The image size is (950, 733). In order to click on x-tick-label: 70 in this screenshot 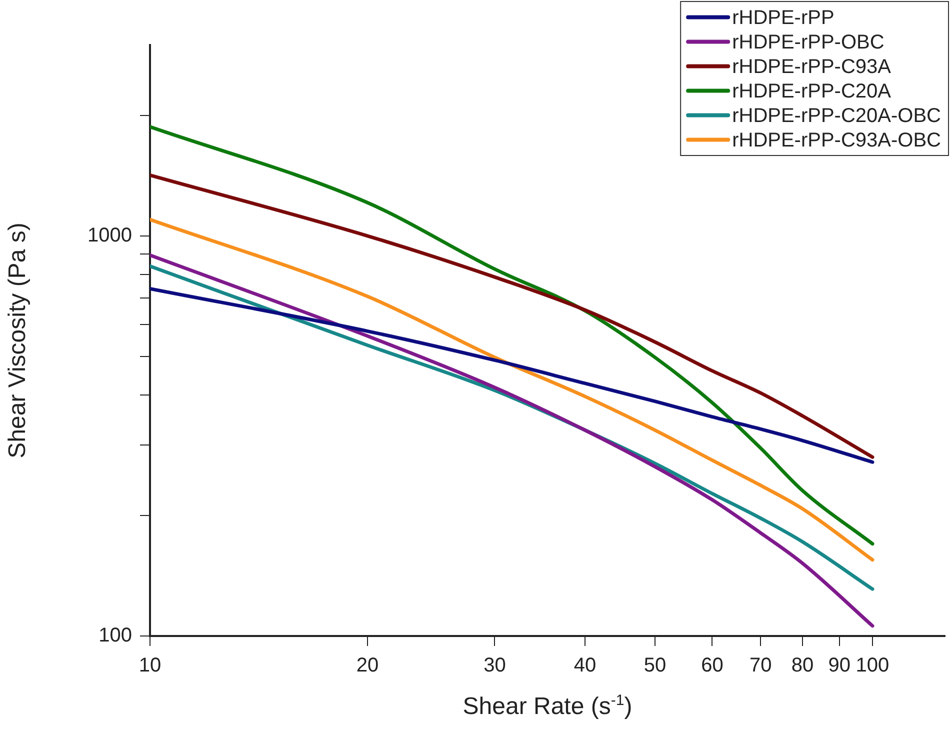, I will do `click(760, 665)`.